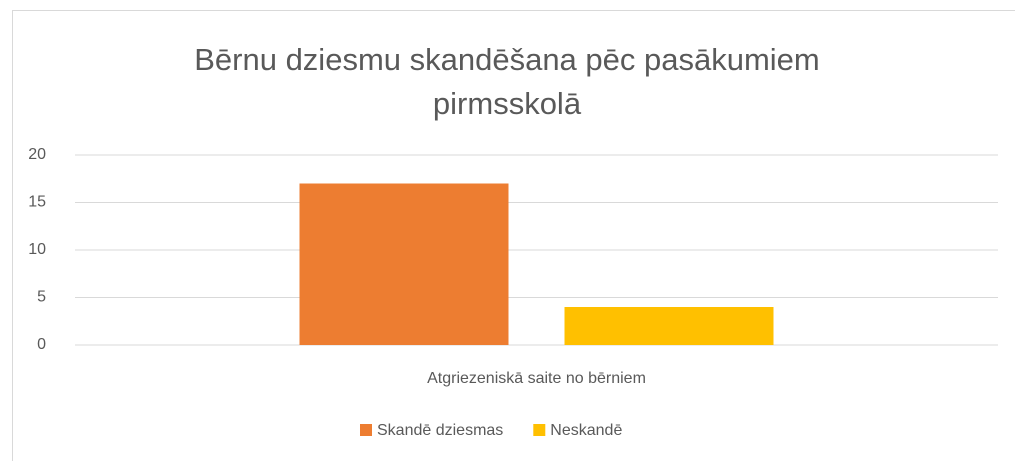 The image size is (1015, 461). I want to click on y-tick-label: 10, so click(37, 249).